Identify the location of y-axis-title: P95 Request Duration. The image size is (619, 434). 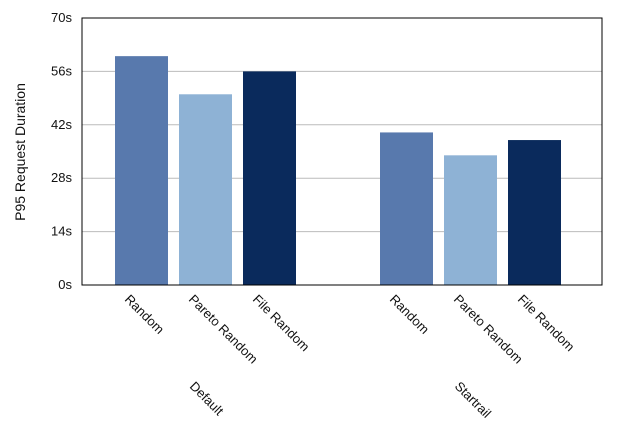
(20, 152).